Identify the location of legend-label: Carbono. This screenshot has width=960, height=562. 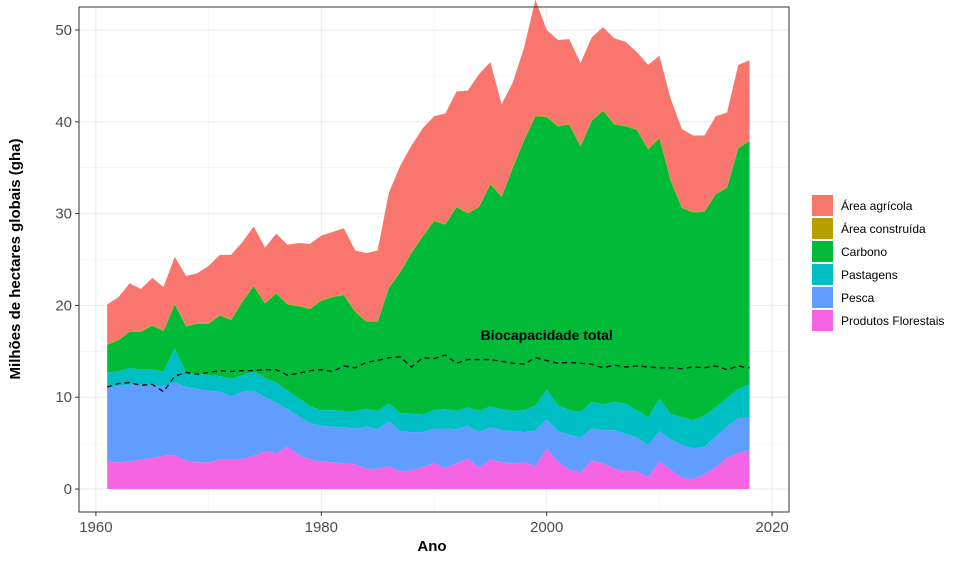
(864, 252).